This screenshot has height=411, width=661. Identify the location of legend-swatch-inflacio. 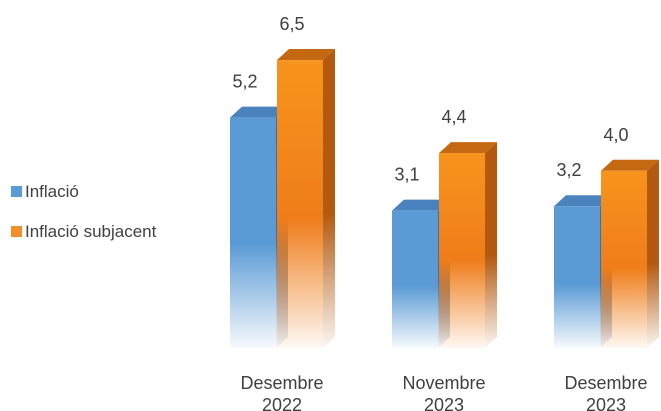
(16, 191).